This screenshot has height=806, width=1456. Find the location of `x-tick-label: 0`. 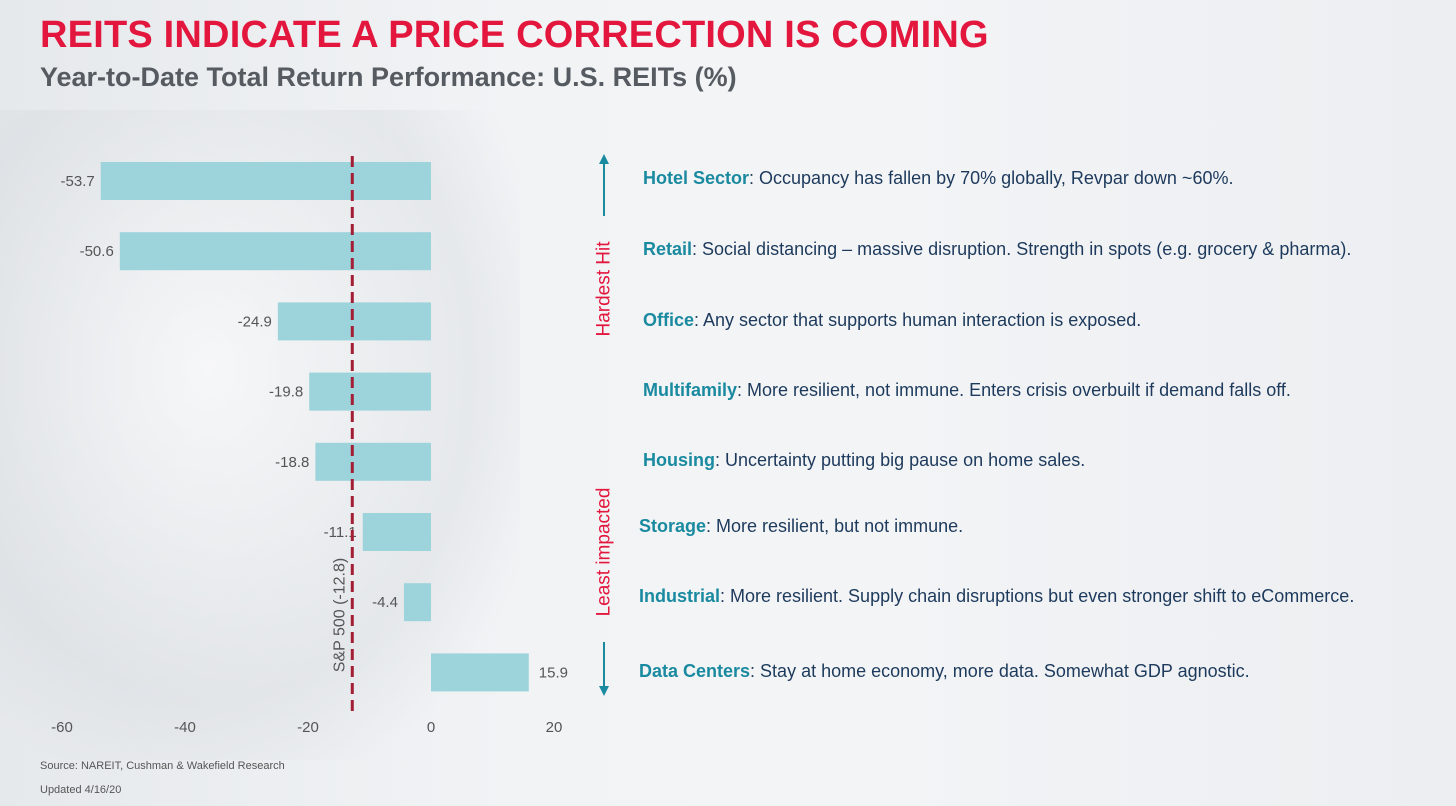

x-tick-label: 0 is located at coordinates (431, 727).